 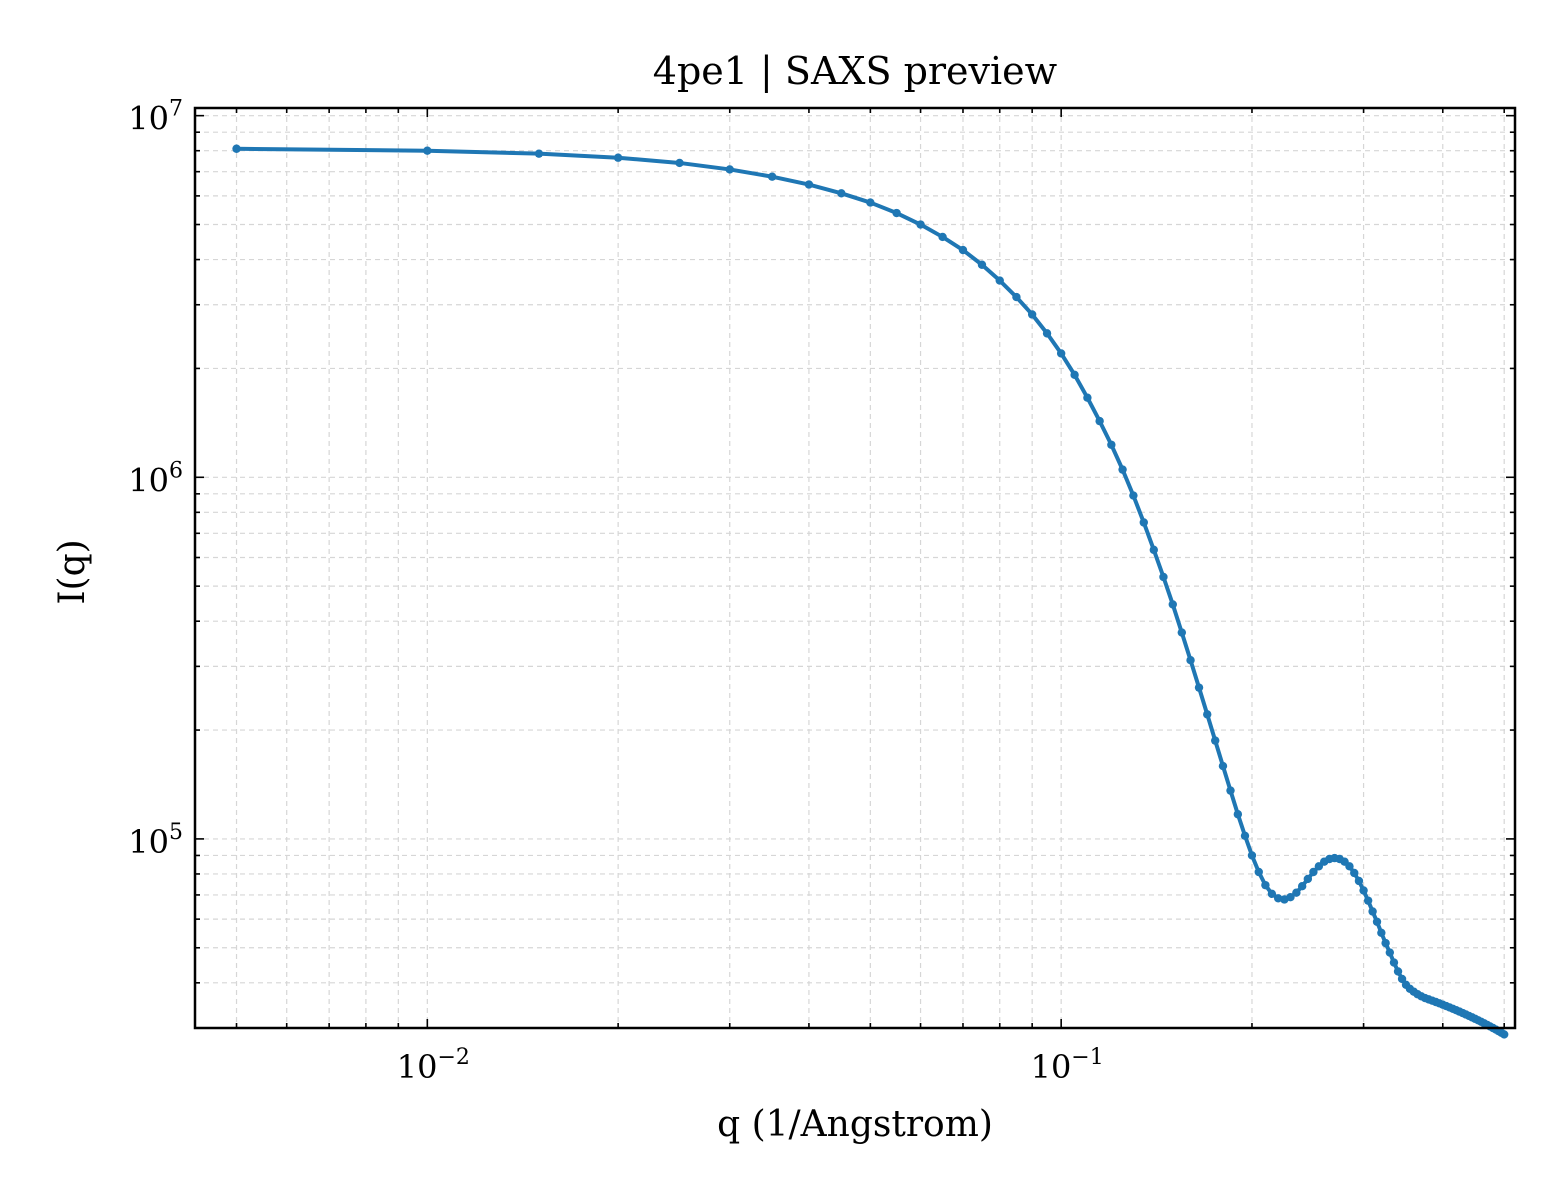 I want to click on y-tick-label: 105, so click(x=155, y=840).